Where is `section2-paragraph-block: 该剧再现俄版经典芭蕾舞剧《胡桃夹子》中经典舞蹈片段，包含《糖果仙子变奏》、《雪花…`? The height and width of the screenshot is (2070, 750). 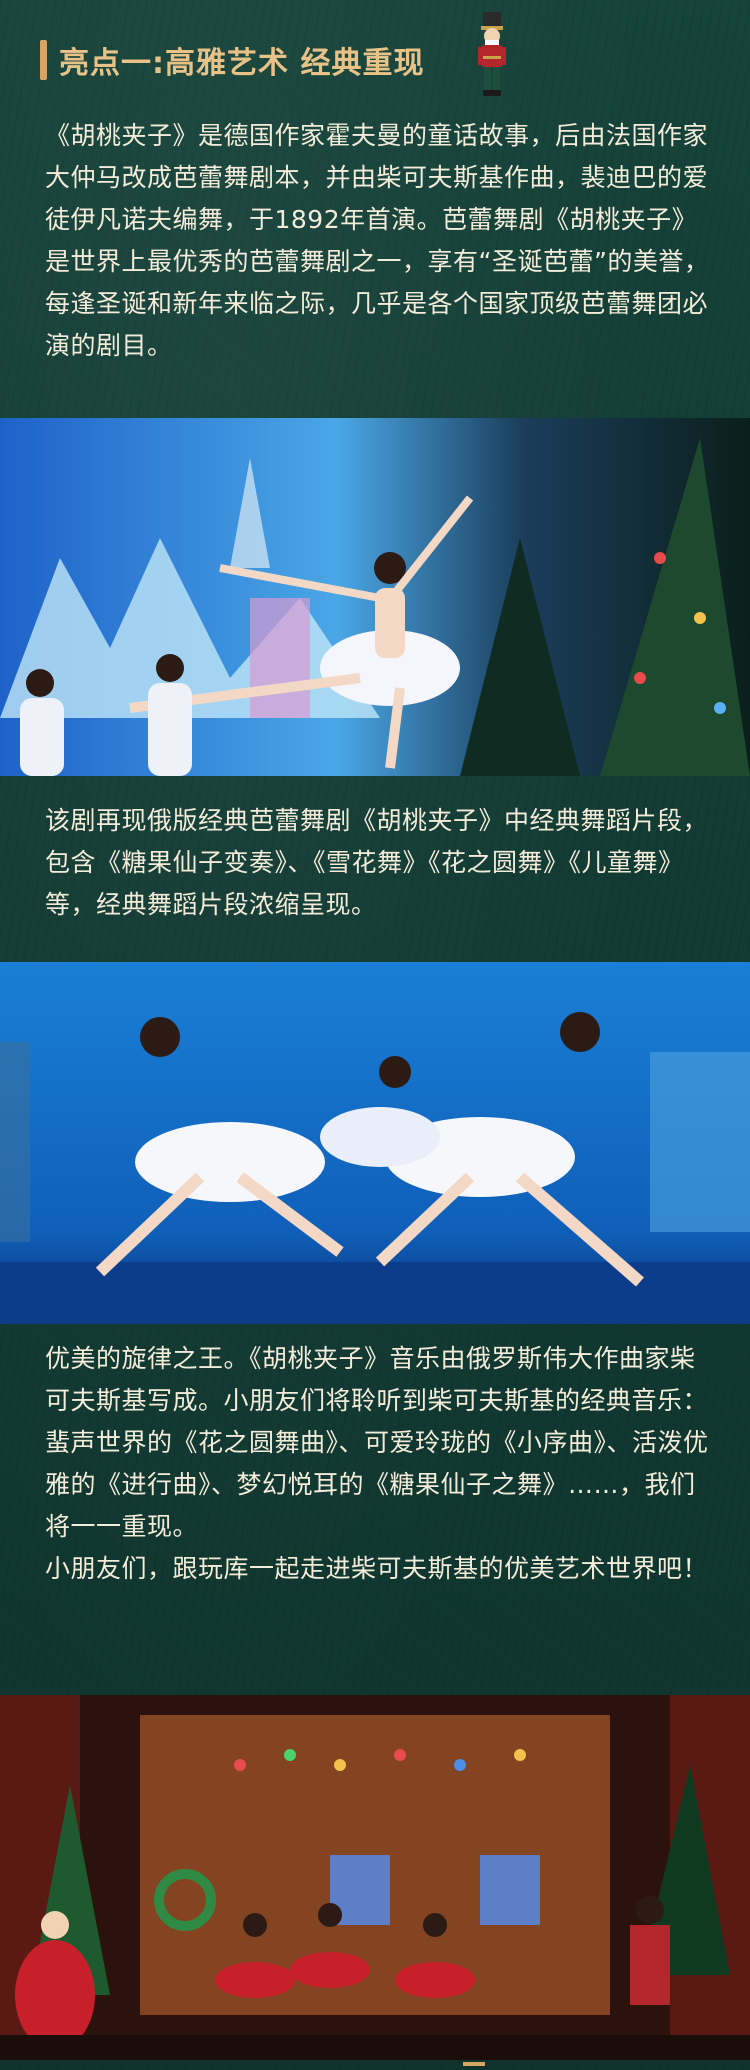
section2-paragraph-block: 该剧再现俄版经典芭蕾舞剧《胡桃夹子》中经典舞蹈片段，包含《糖果仙子变奏》、《雪花… is located at coordinates (377, 863).